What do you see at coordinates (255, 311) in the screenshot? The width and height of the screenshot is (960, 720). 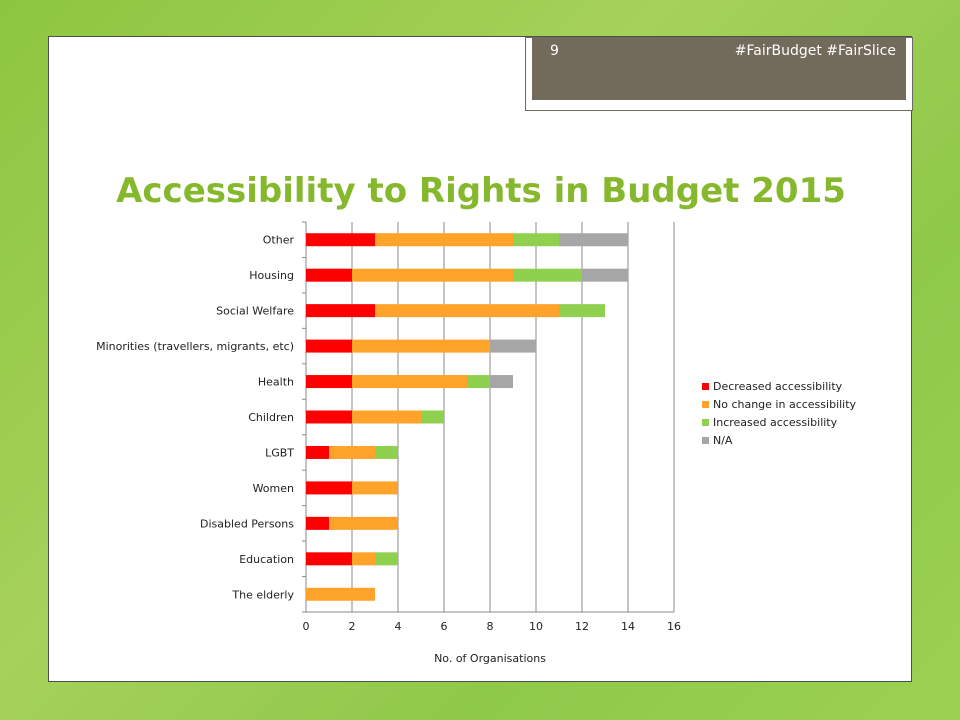 I see `y-tick-label: Social Welfare` at bounding box center [255, 311].